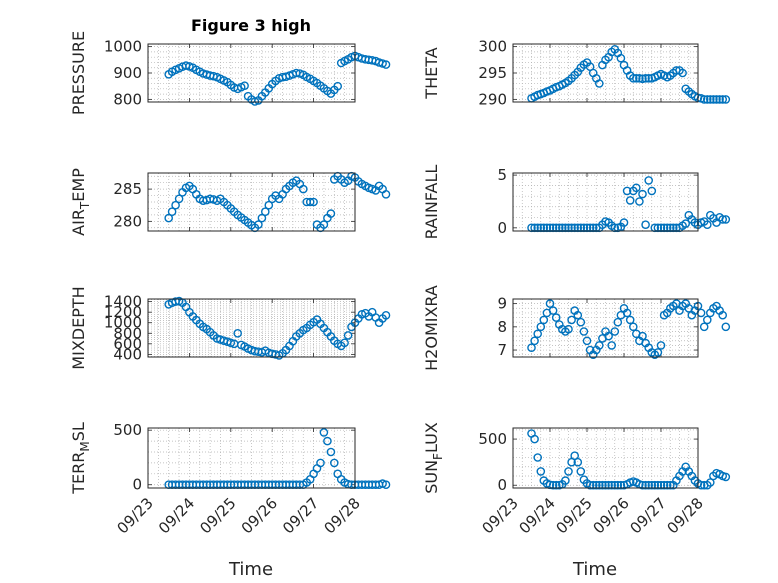 This screenshot has width=778, height=583. Describe the element at coordinates (431, 202) in the screenshot. I see `y-axis-label-rainfall: RAINFALL` at that location.